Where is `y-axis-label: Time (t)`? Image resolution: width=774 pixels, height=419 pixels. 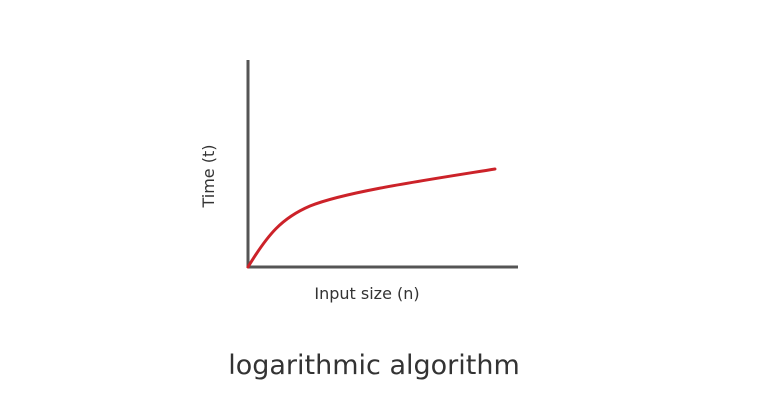 y-axis-label: Time (t) is located at coordinates (208, 177).